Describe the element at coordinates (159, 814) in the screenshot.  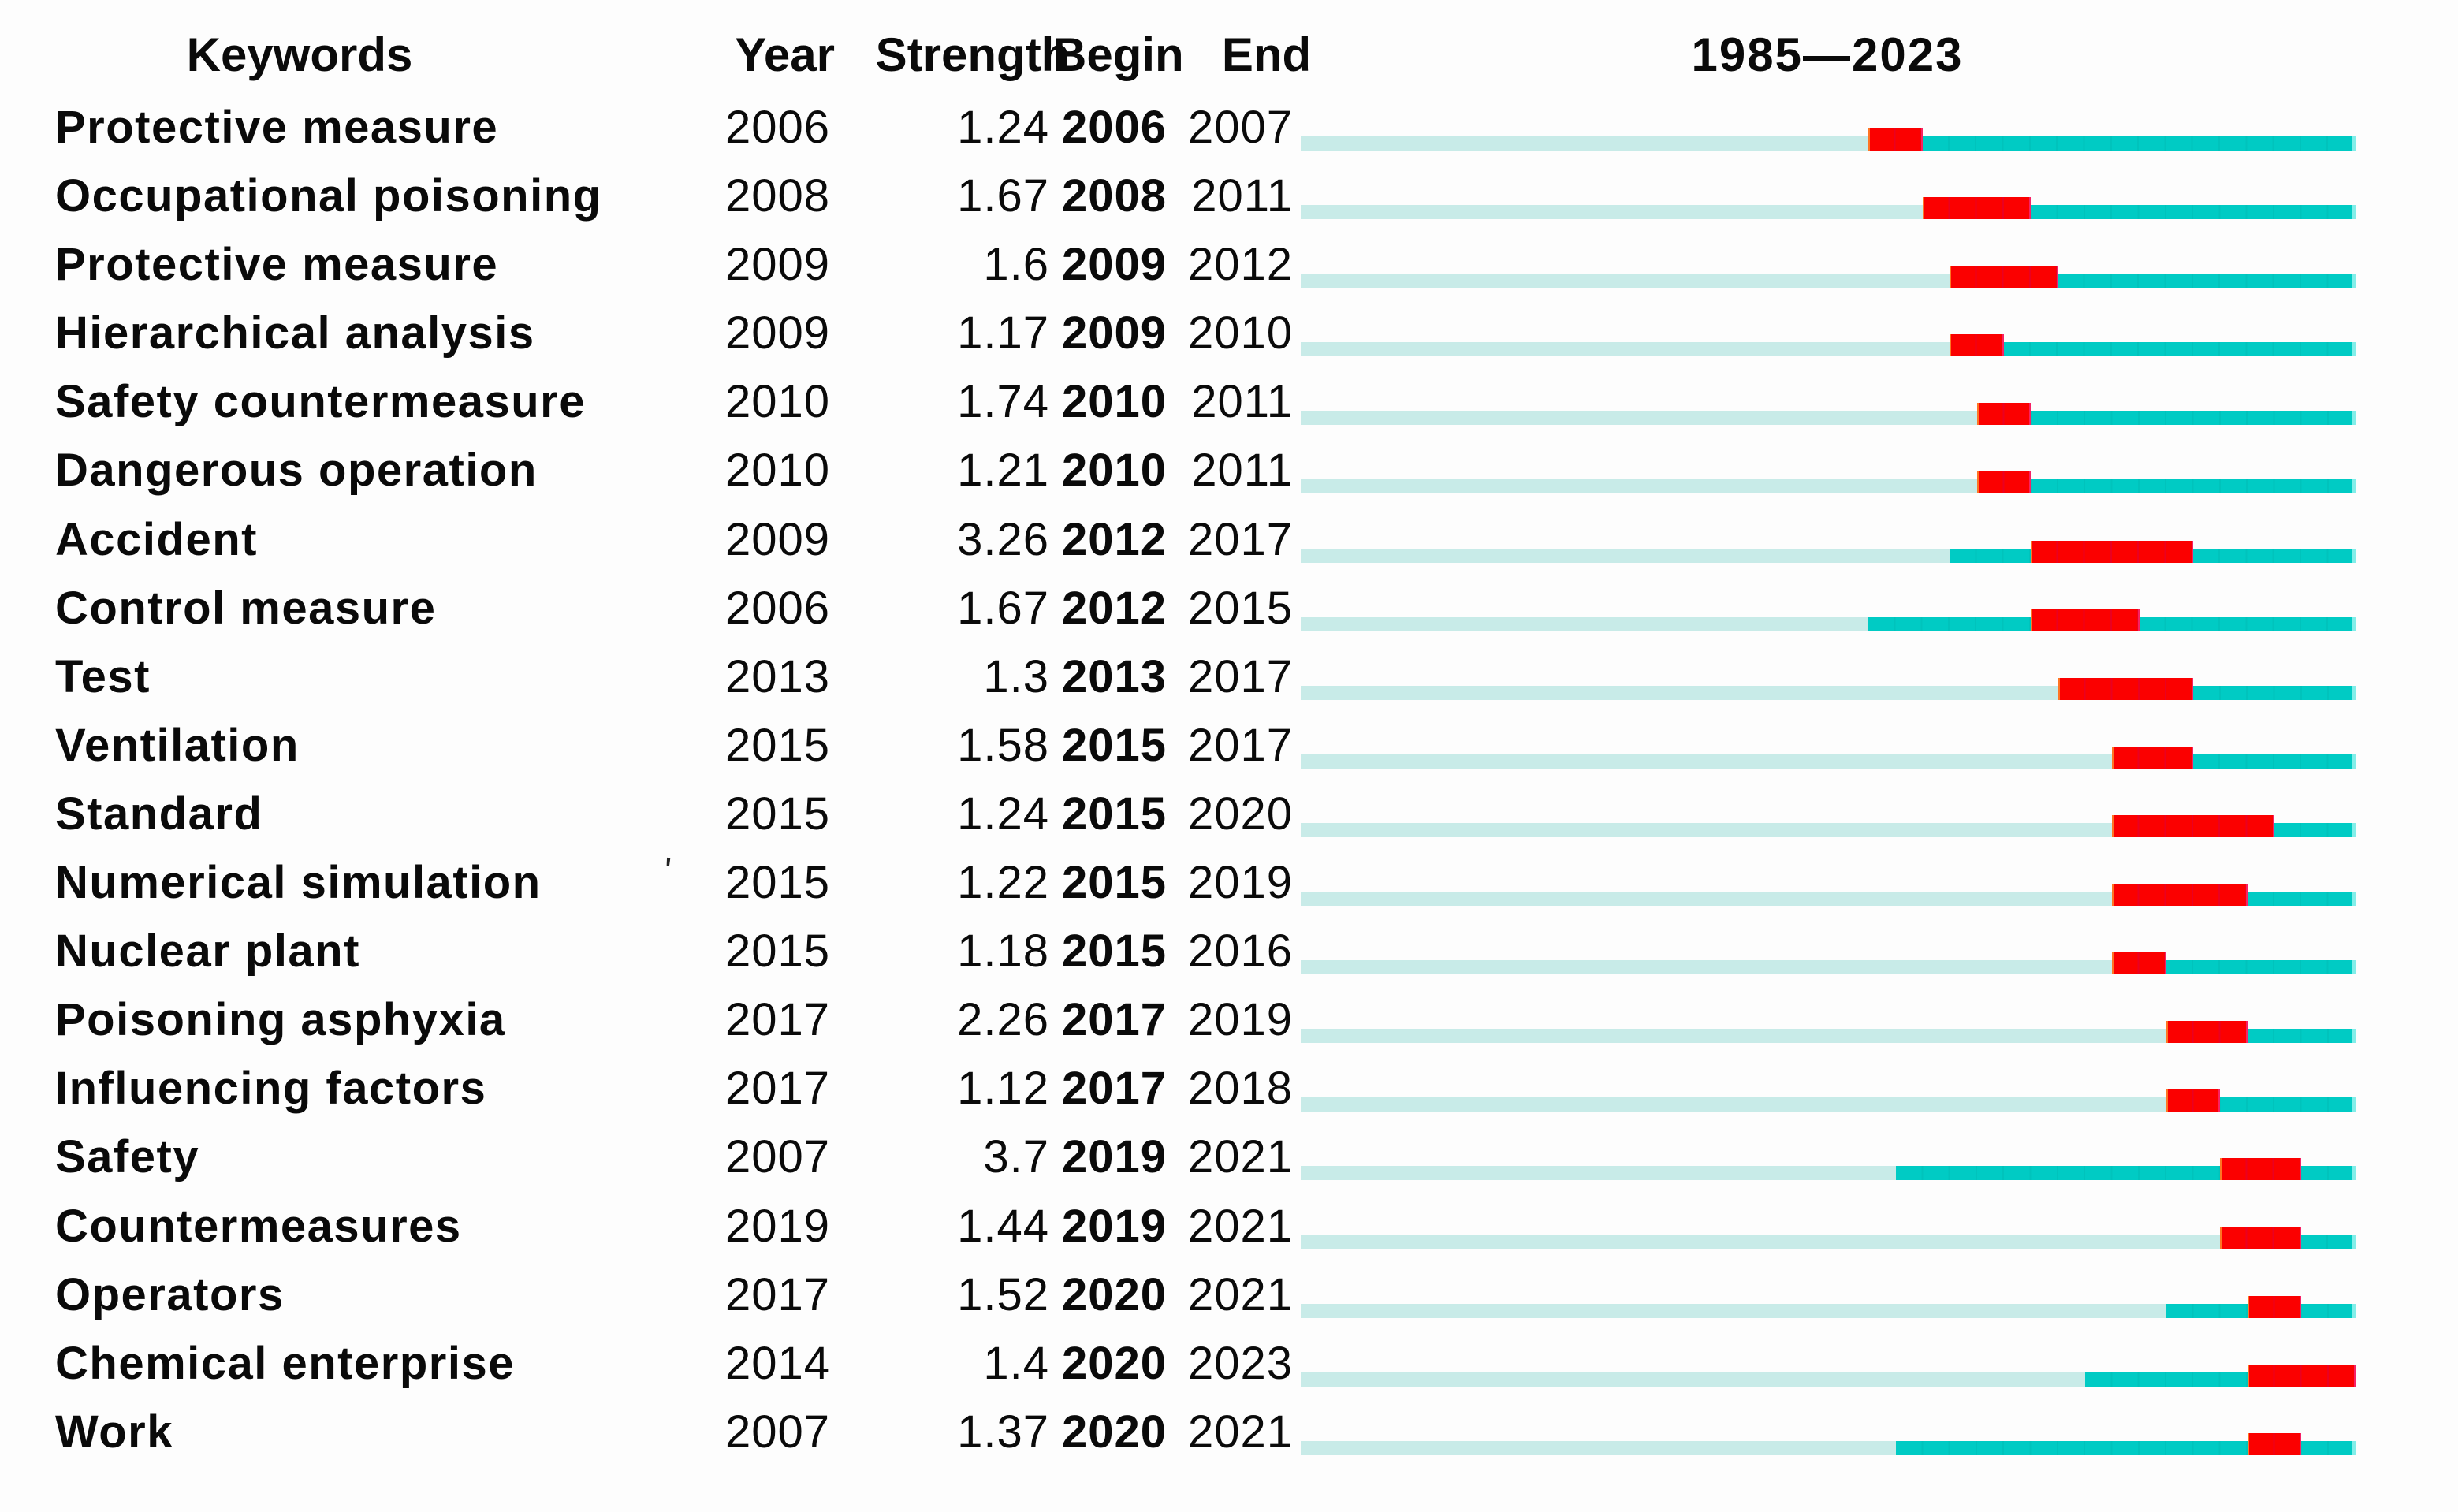
I see `keyword-label: Standard` at that location.